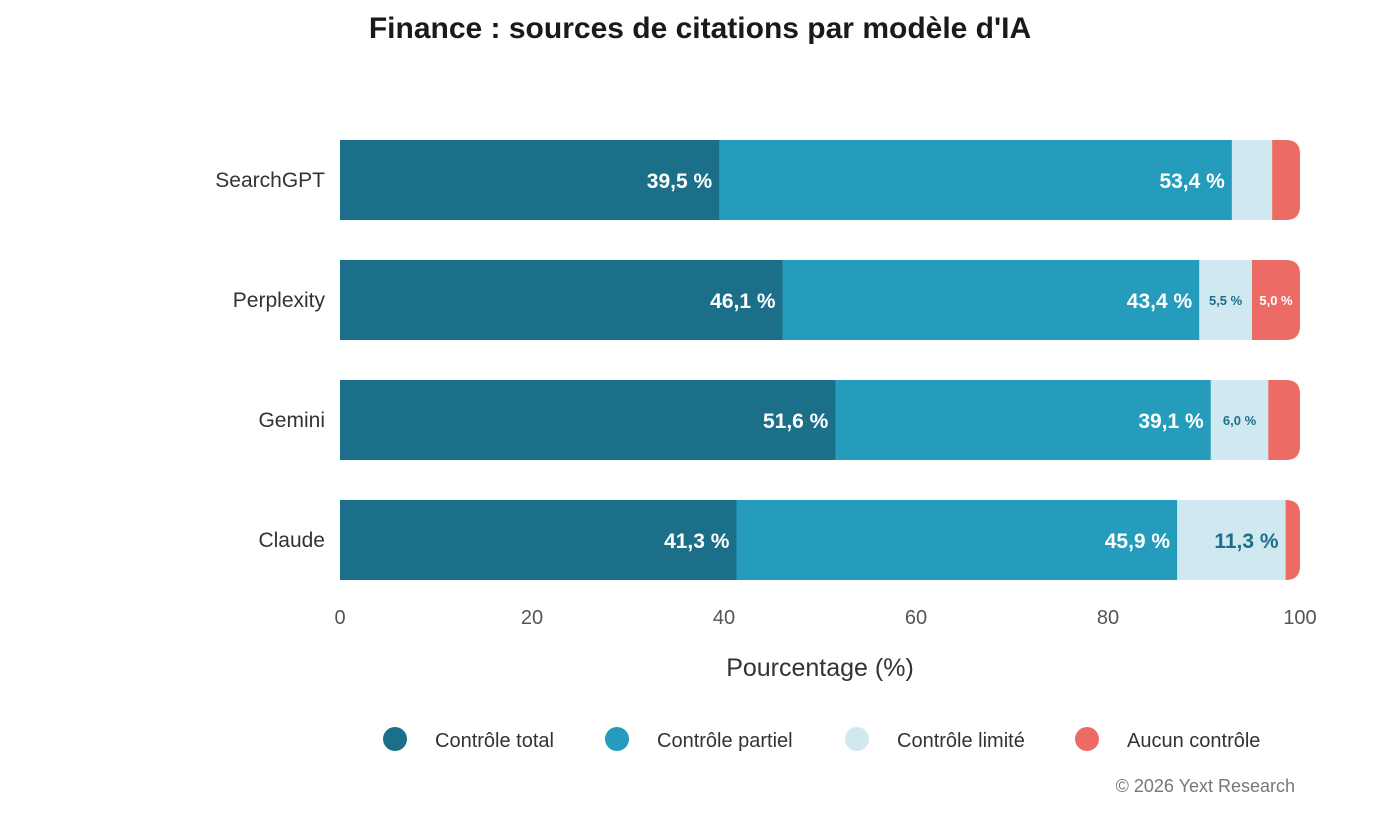  Describe the element at coordinates (1171, 421) in the screenshot. I see `data-label-gemini-controle-partiel: 39,1 %` at that location.